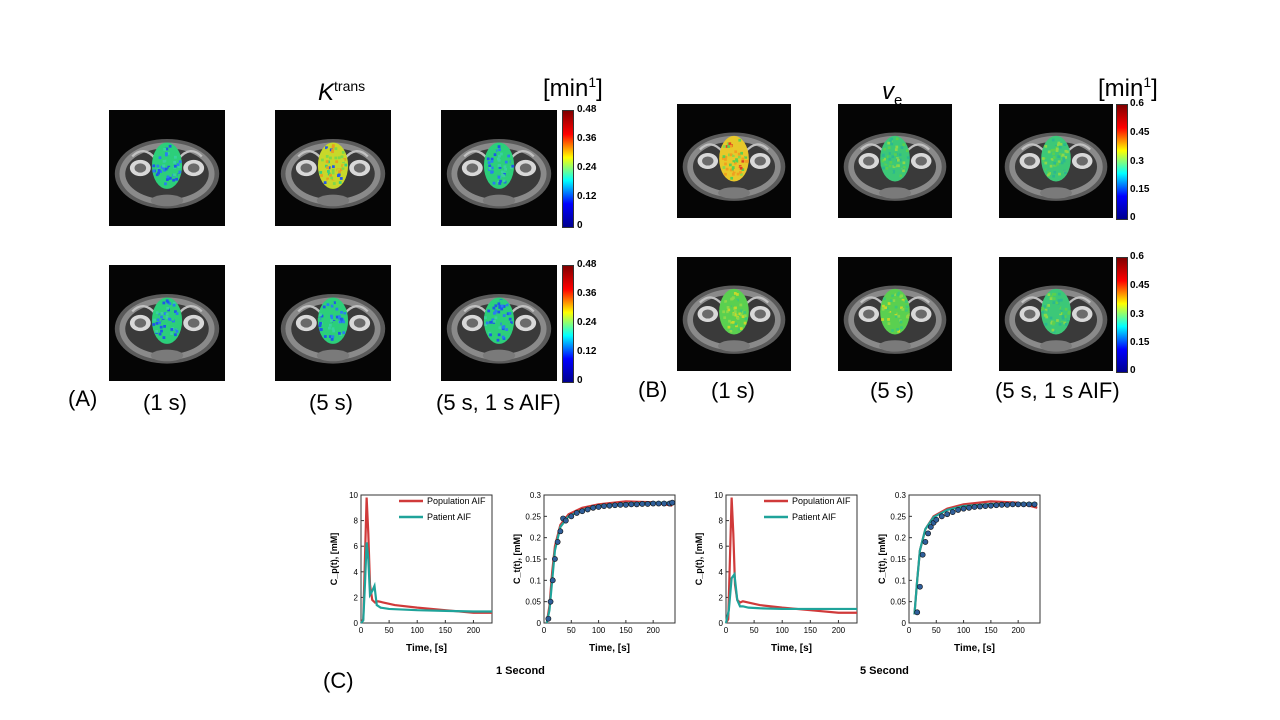  Describe the element at coordinates (1057, 390) in the screenshot. I see `panel-b-caption-5s1saif: (5 s, 1 s AIF)` at that location.